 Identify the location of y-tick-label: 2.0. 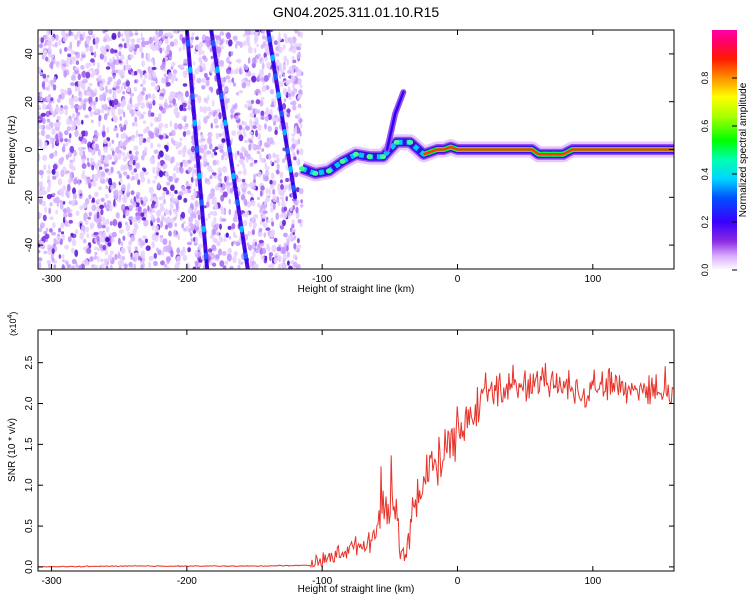
(29, 403).